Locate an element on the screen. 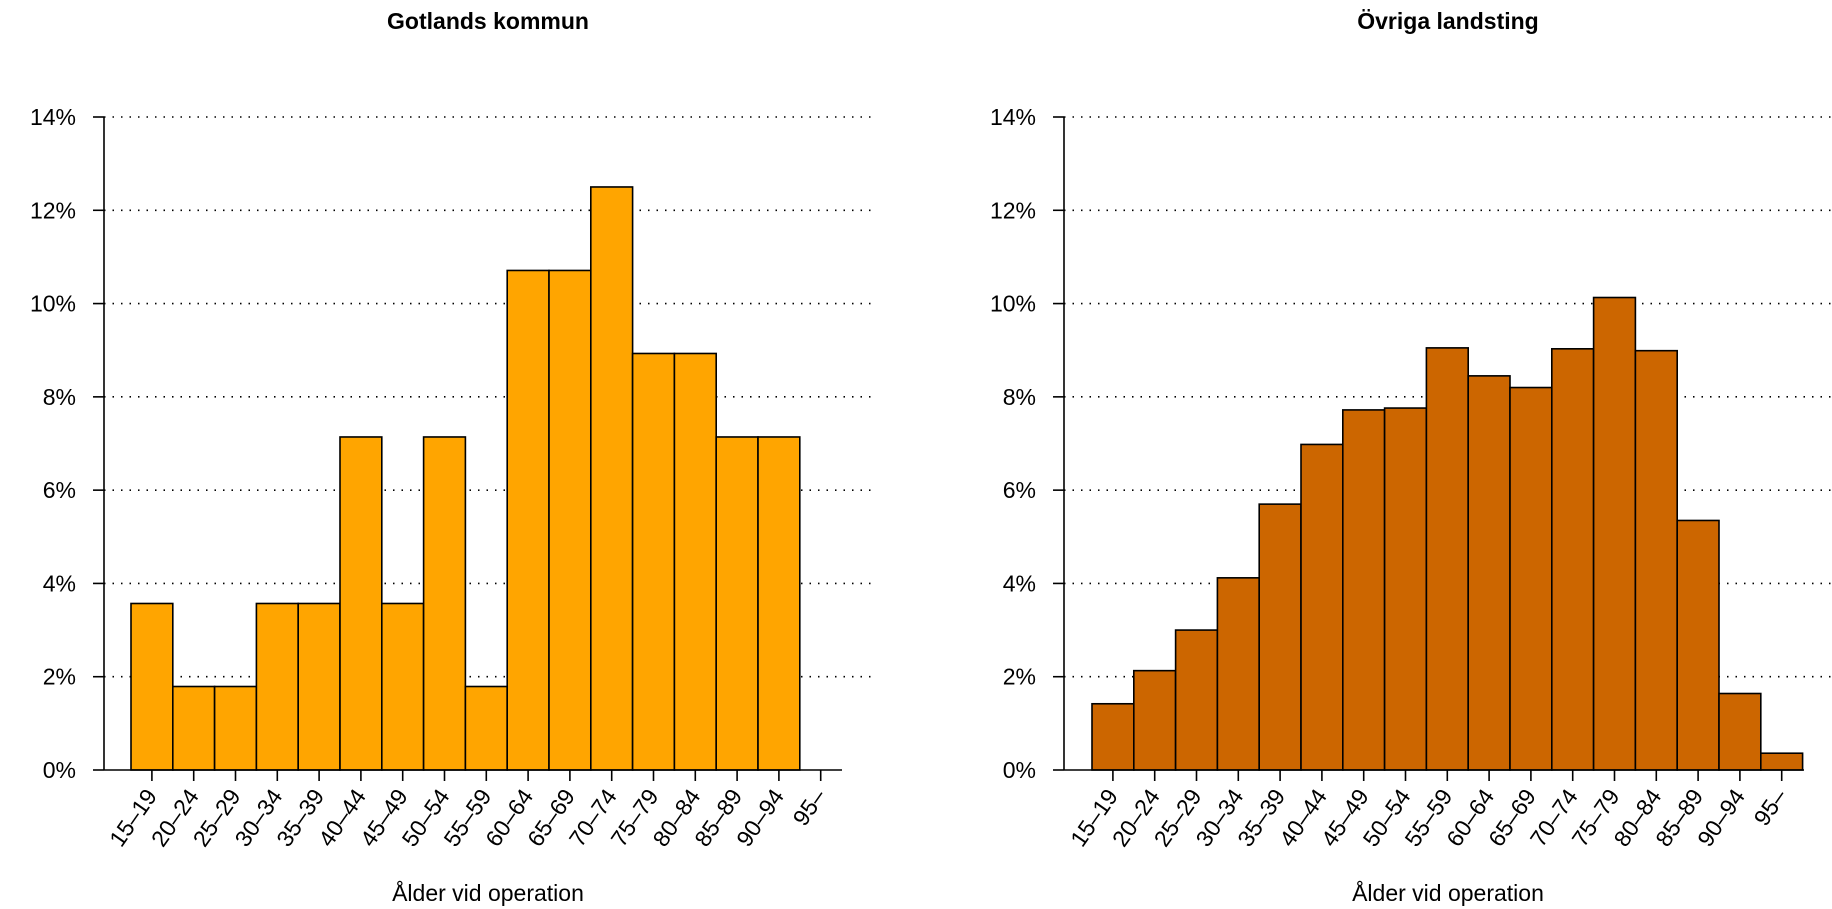 The height and width of the screenshot is (909, 1832). chart-title: Gotlands kommun is located at coordinates (488, 21).